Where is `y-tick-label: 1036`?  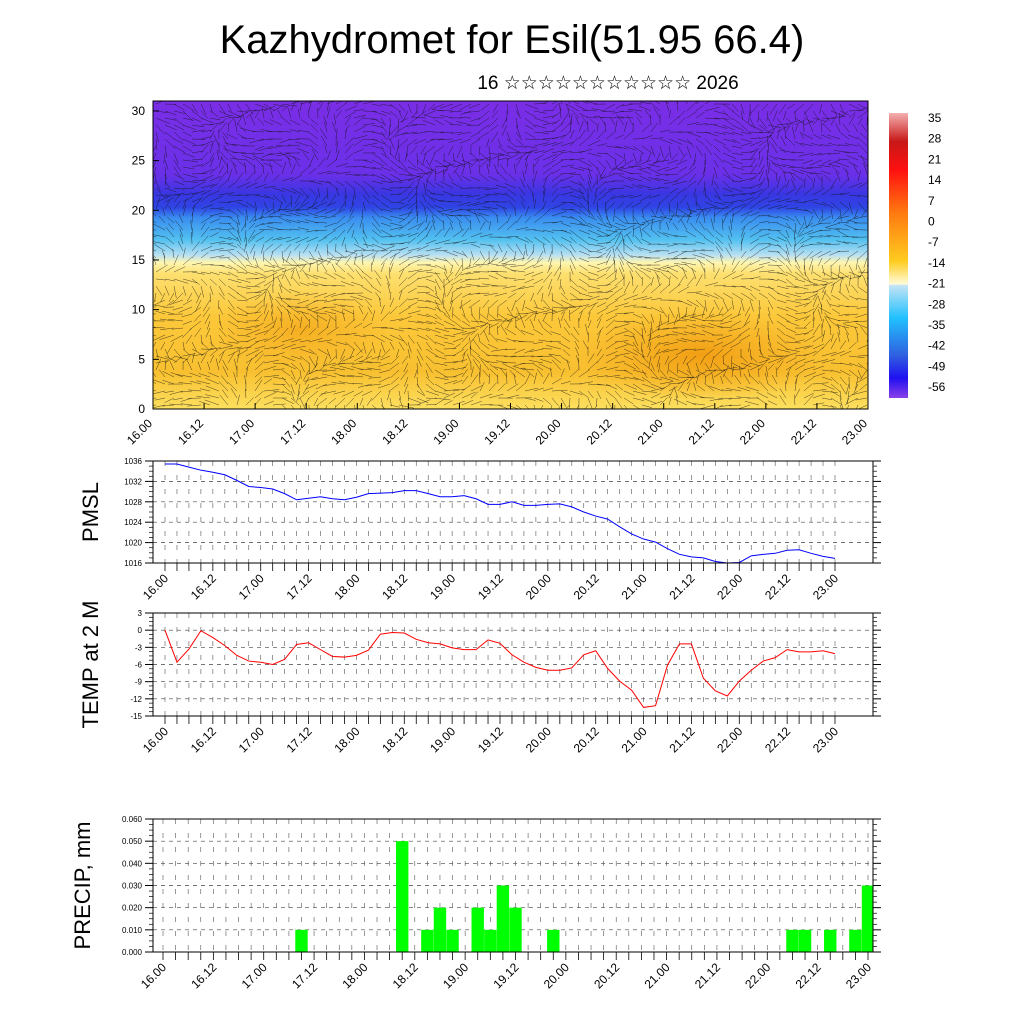 y-tick-label: 1036 is located at coordinates (133, 461).